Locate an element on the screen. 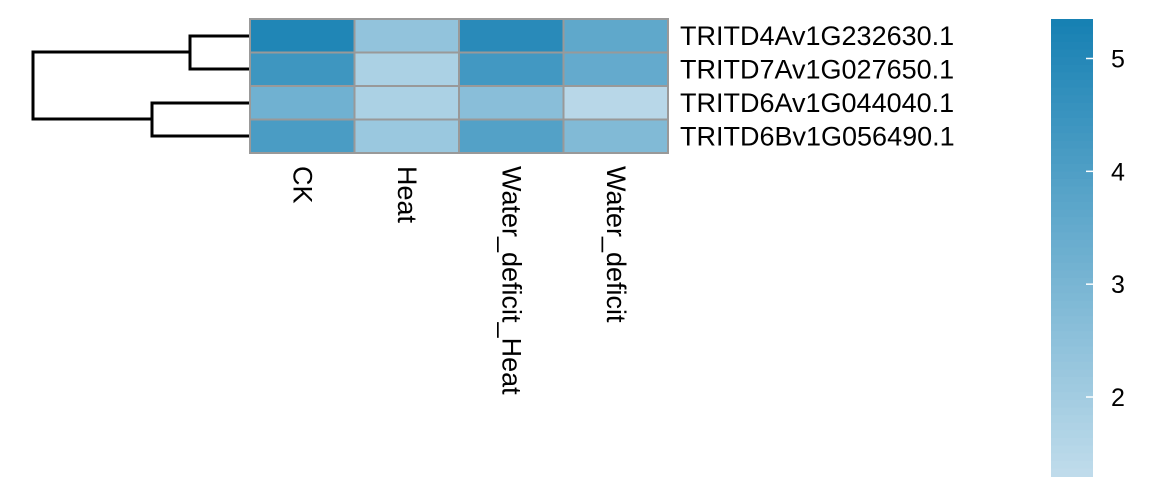  colorbar-tick-label: 2 is located at coordinates (1118, 398).